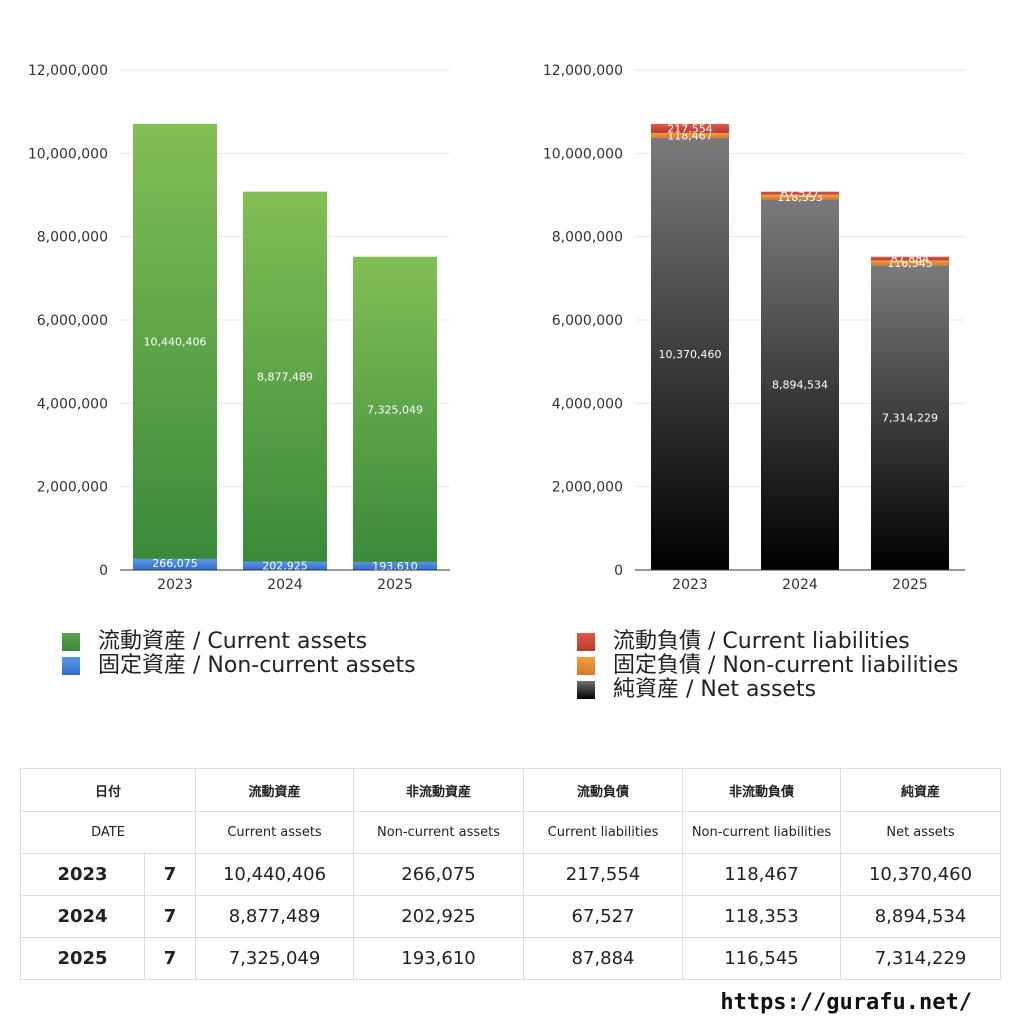  What do you see at coordinates (762, 916) in the screenshot?
I see `cell-non-current-liabilities: 118,353` at bounding box center [762, 916].